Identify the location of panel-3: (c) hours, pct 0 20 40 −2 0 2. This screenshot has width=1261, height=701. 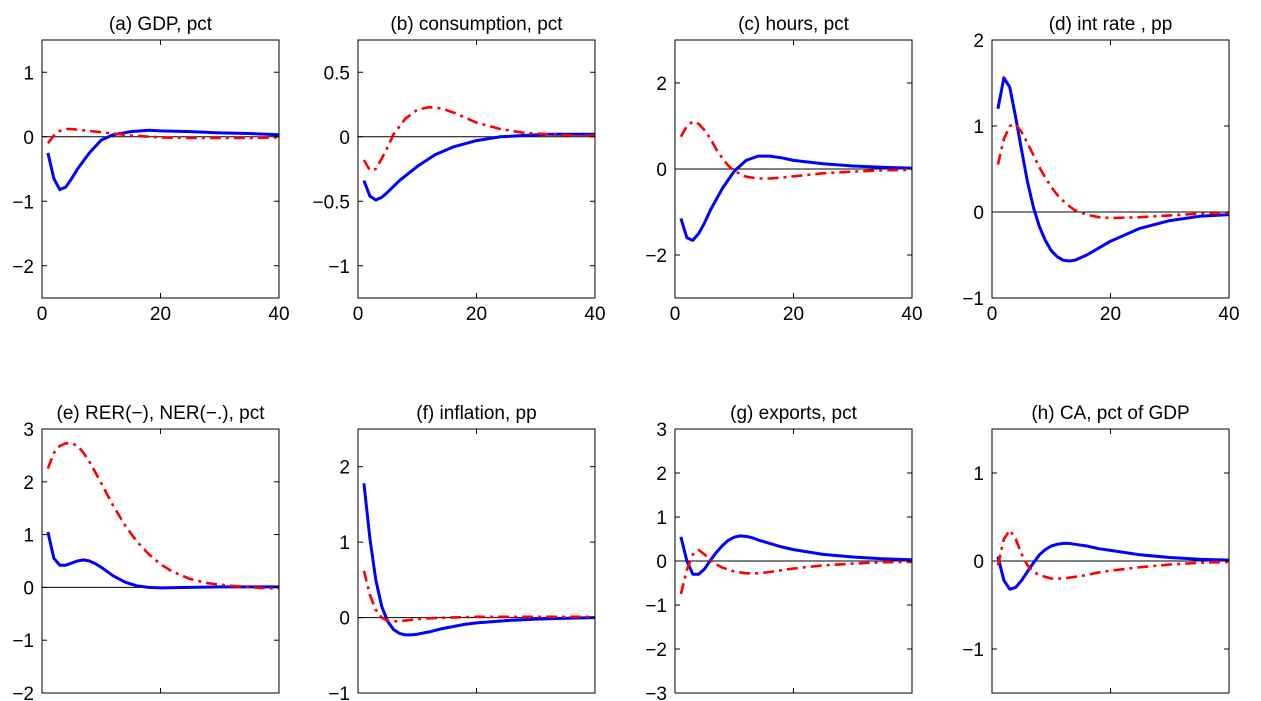
(783, 169).